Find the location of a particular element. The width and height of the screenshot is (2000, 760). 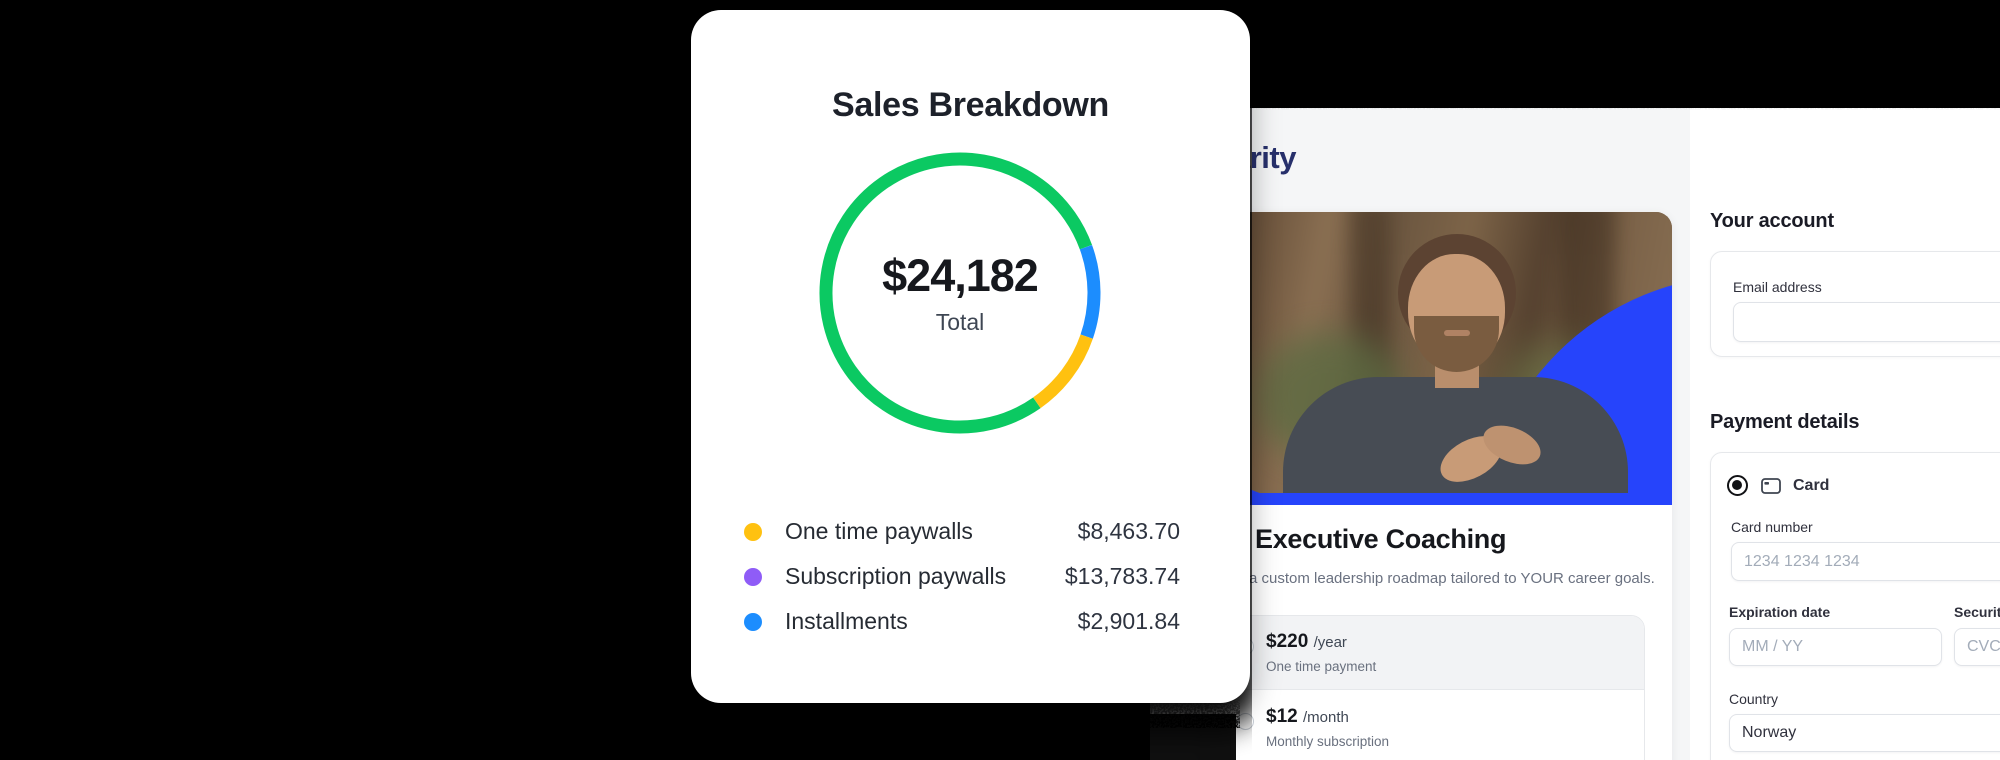

yearly-note: One time payment is located at coordinates (1321, 666).